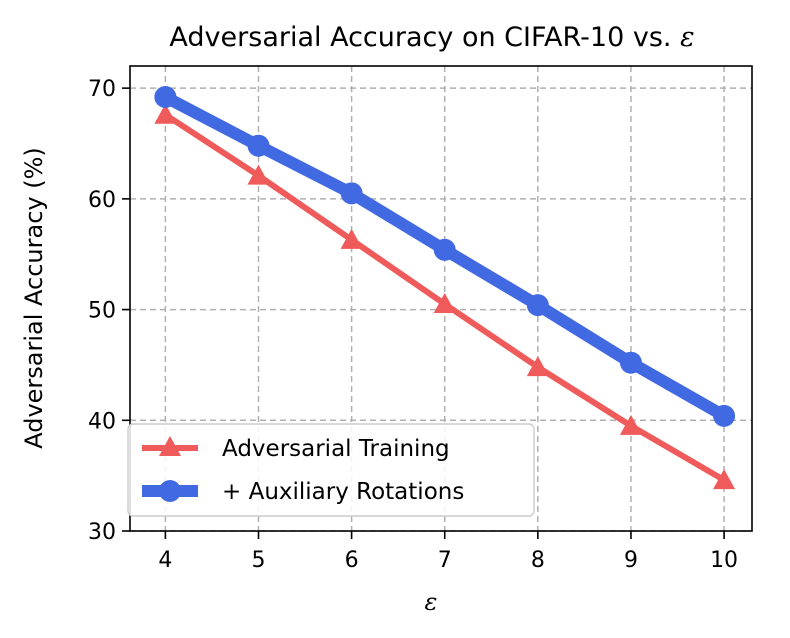 Image resolution: width=790 pixels, height=638 pixels. What do you see at coordinates (445, 560) in the screenshot?
I see `x-tick-label: 7` at bounding box center [445, 560].